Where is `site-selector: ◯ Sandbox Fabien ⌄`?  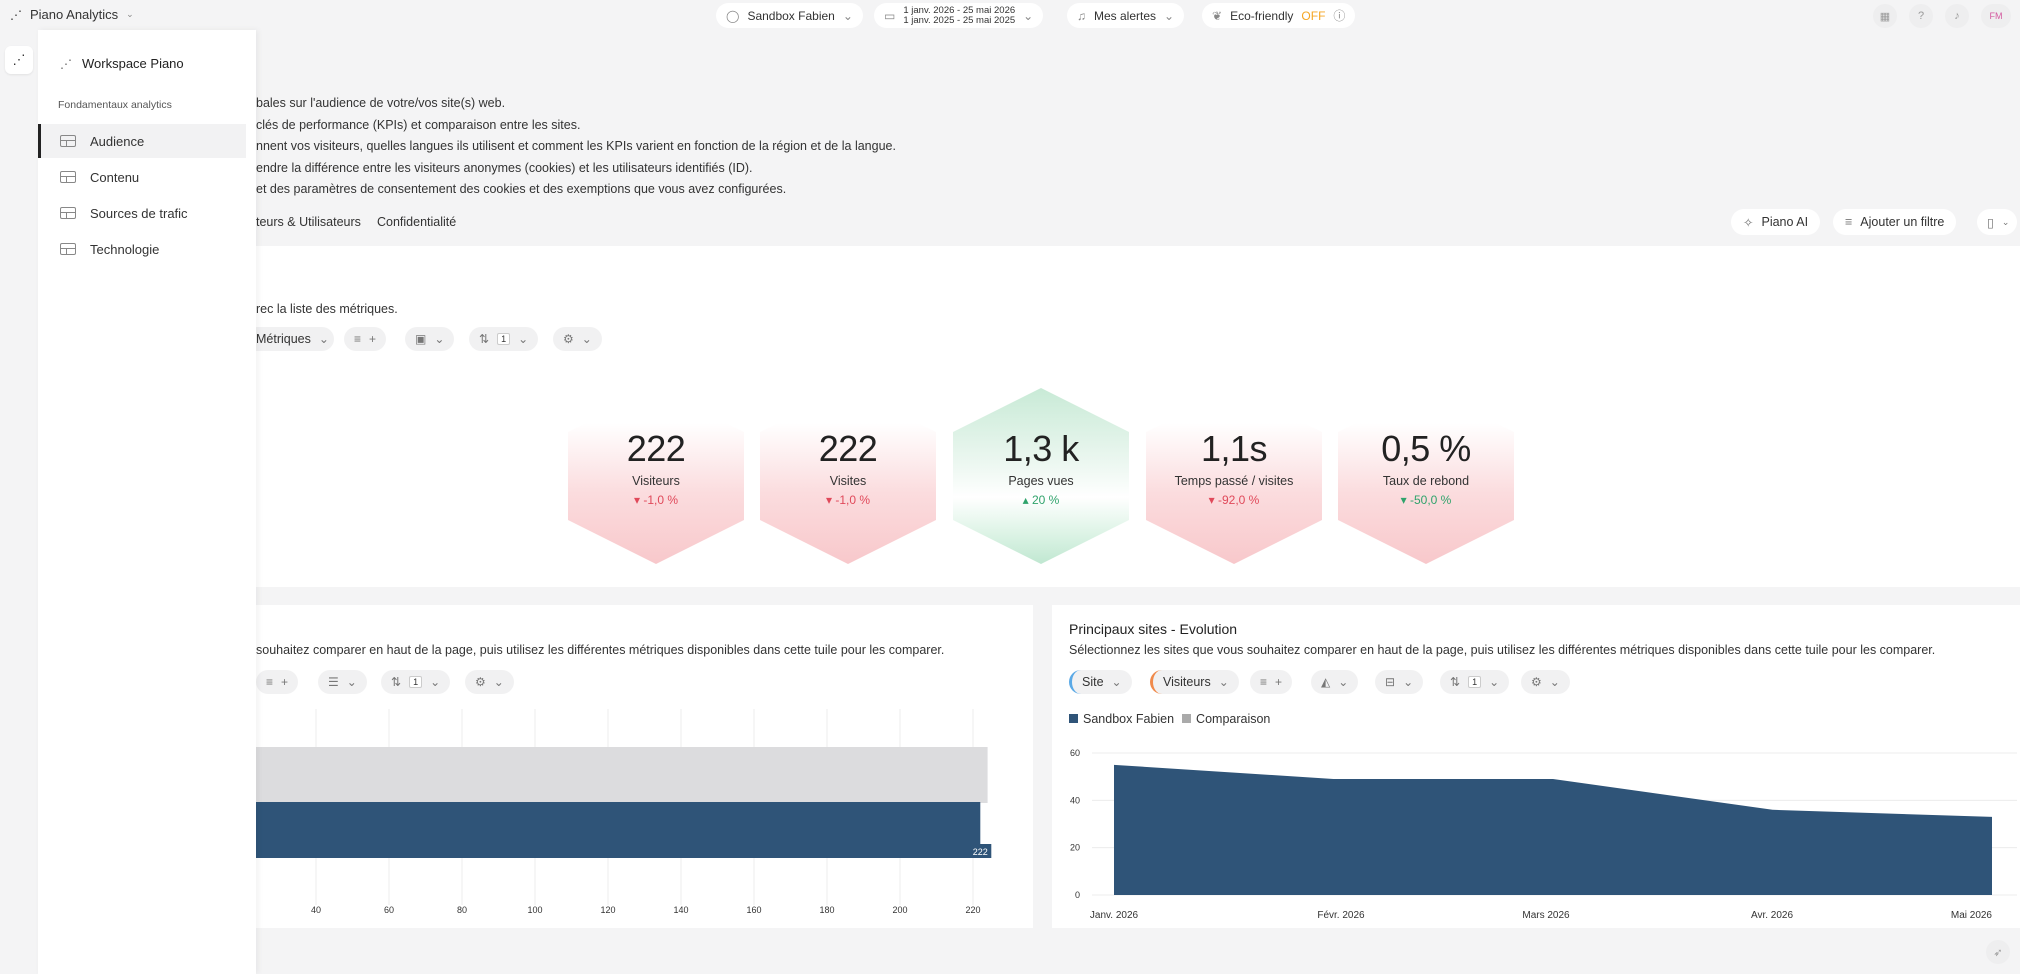
site-selector: ◯ Sandbox Fabien ⌄ is located at coordinates (789, 15).